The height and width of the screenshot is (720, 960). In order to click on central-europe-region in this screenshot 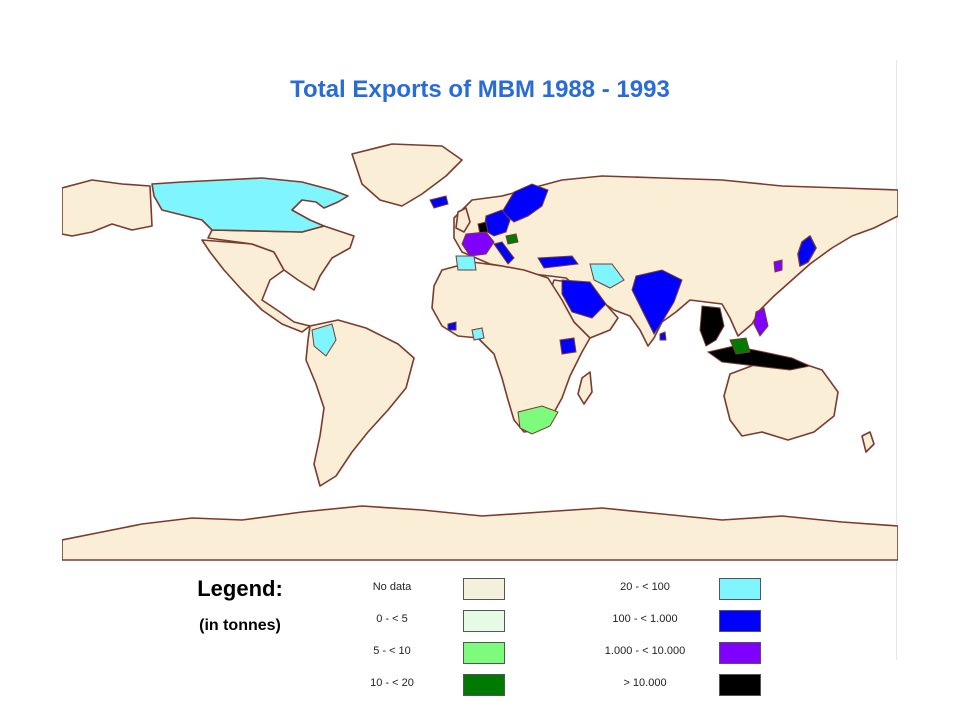, I will do `click(512, 239)`.